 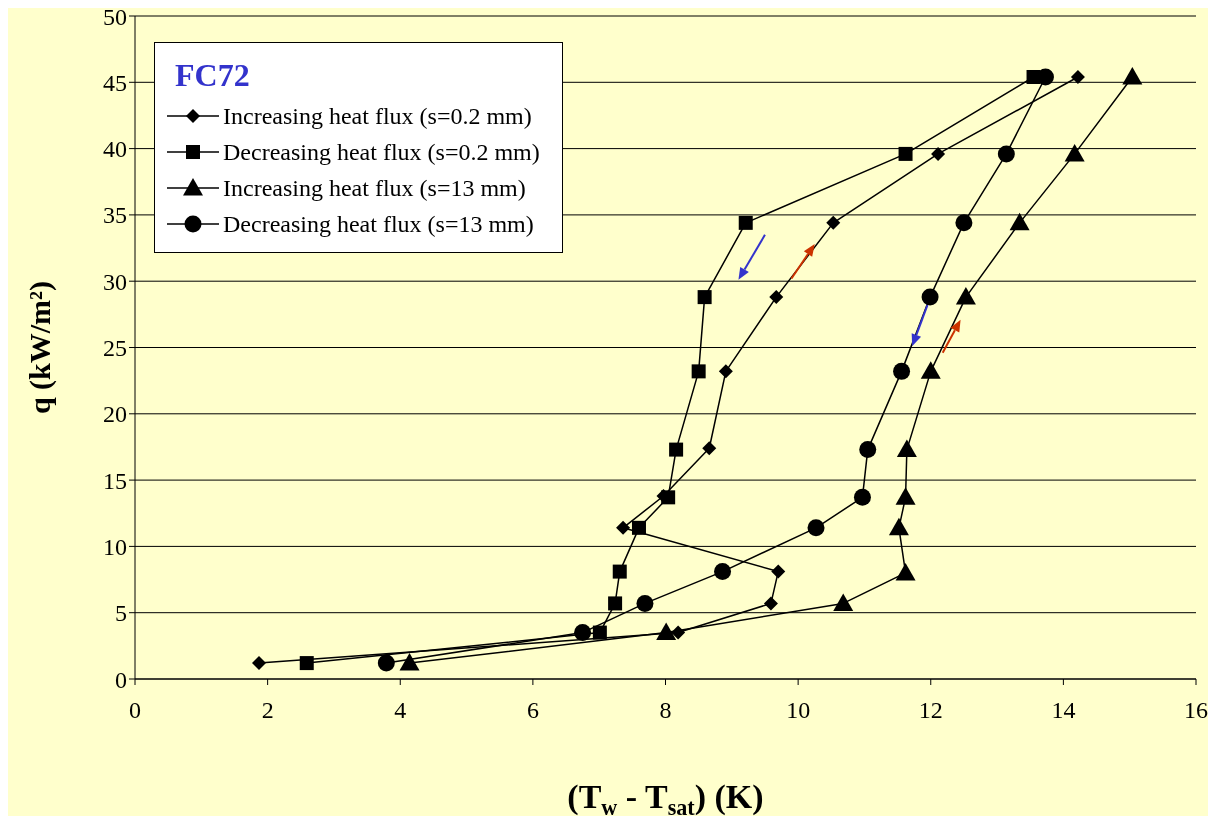 I want to click on x-axis-title: (T$_{w}$ - T$_{sat}$) (K), so click(x=665, y=799).